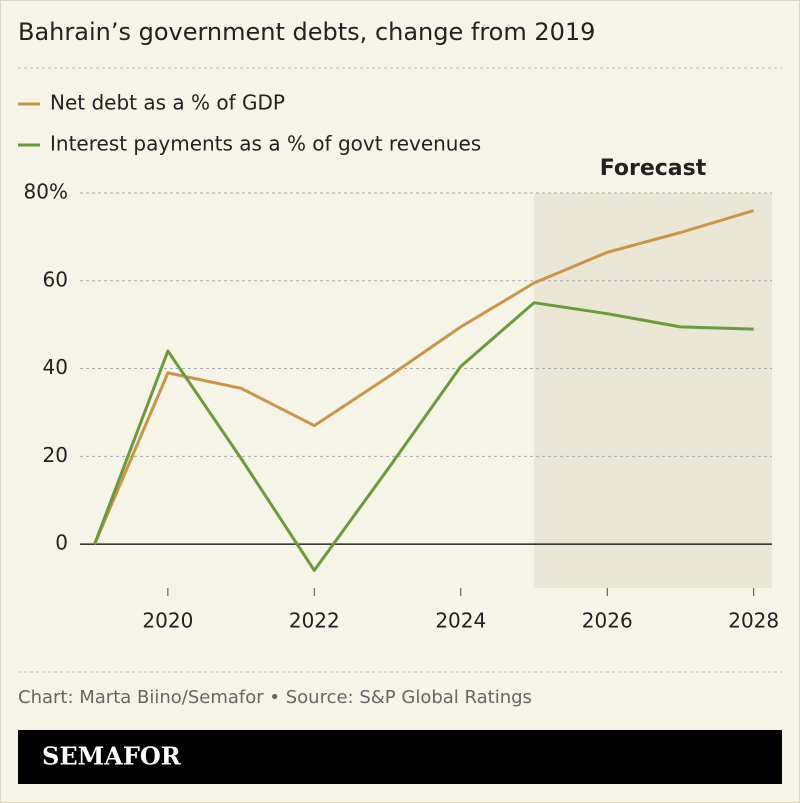  Describe the element at coordinates (55, 455) in the screenshot. I see `y-tick-label: 20` at that location.